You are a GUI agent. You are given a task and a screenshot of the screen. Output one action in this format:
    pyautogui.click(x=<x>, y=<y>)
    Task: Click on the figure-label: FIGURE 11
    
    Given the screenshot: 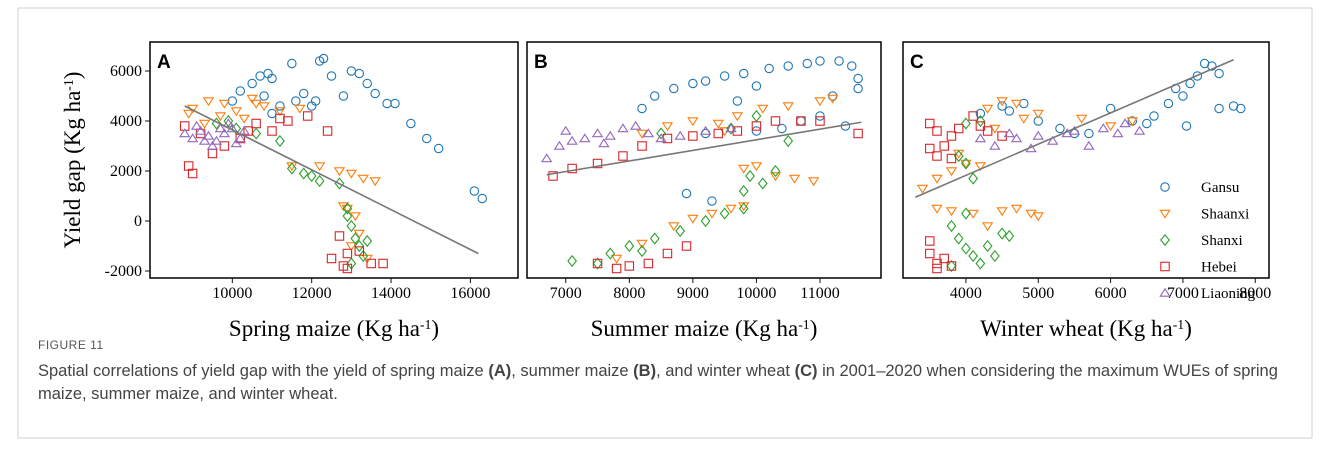 What is the action you would take?
    pyautogui.click(x=71, y=345)
    